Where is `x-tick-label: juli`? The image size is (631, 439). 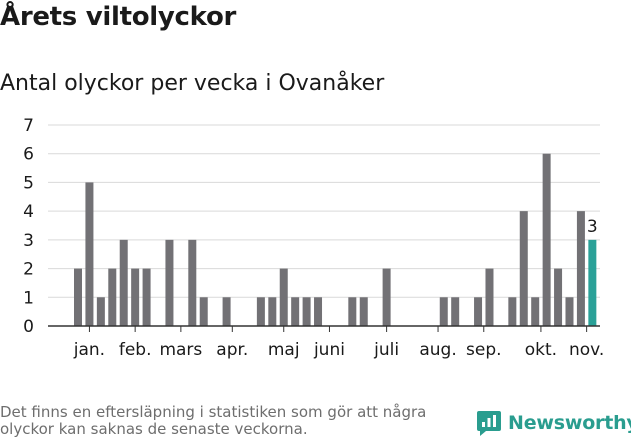
x-tick-label: juli is located at coordinates (386, 350).